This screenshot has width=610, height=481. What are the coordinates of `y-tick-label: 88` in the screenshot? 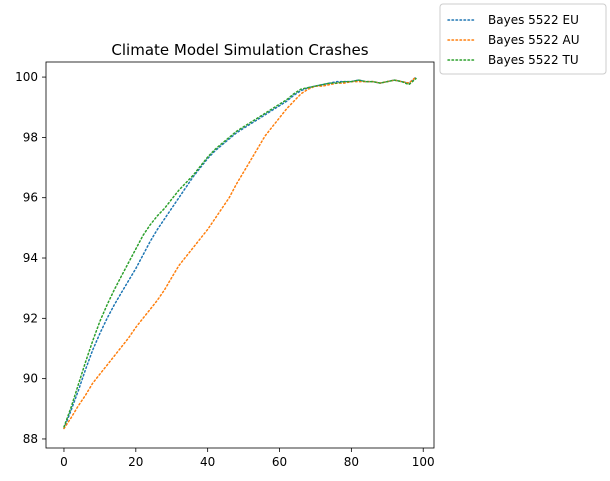 It's located at (30, 439).